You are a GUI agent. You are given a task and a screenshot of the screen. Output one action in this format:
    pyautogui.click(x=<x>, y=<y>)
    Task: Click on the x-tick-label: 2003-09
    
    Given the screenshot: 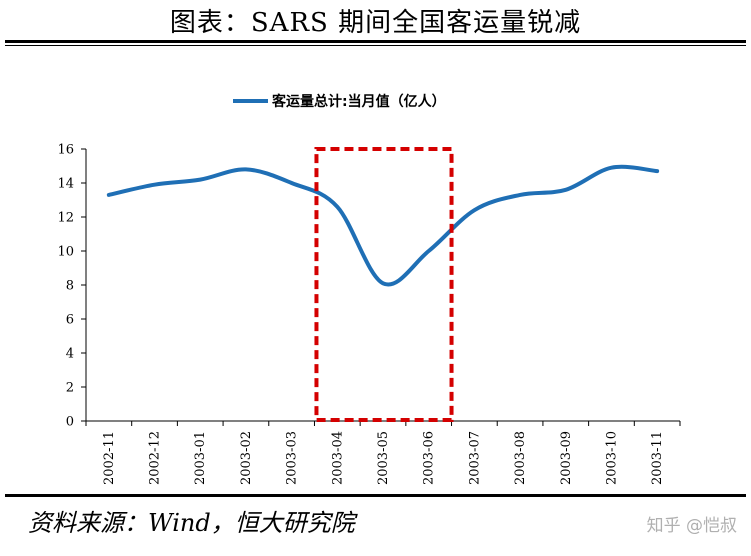 What is the action you would take?
    pyautogui.click(x=566, y=458)
    